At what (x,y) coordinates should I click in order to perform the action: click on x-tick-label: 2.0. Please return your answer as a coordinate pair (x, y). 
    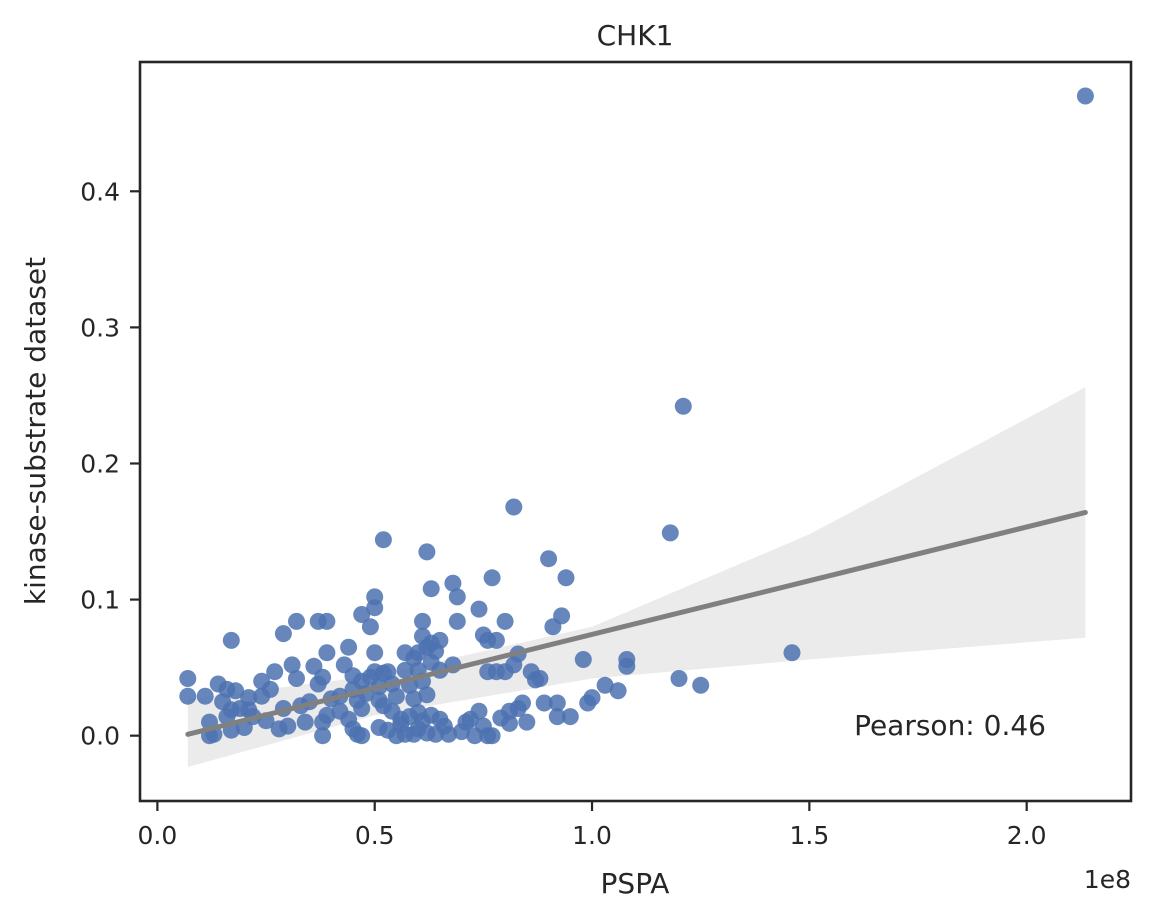
    Looking at the image, I should click on (1027, 835).